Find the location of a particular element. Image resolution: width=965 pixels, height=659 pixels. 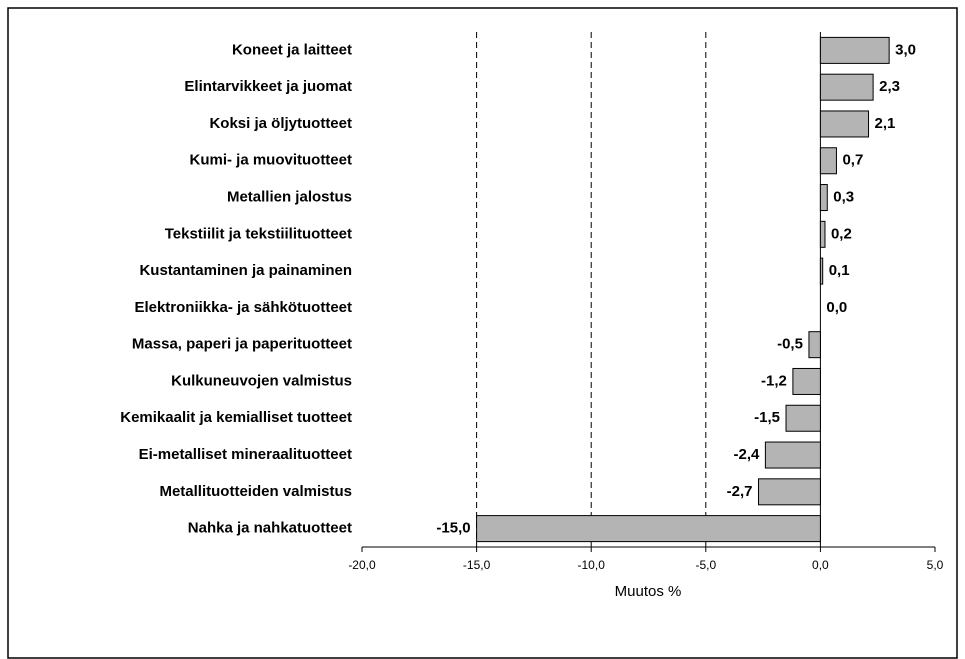

category-label: Kemikaalit ja kemialliset tuotteet is located at coordinates (236, 417).